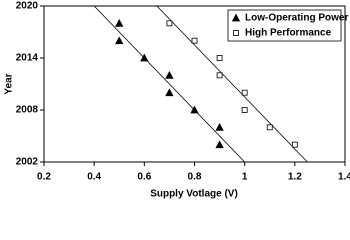 Image resolution: width=350 pixels, height=240 pixels. Describe the element at coordinates (9, 83) in the screenshot. I see `y-axis-label: Year` at that location.